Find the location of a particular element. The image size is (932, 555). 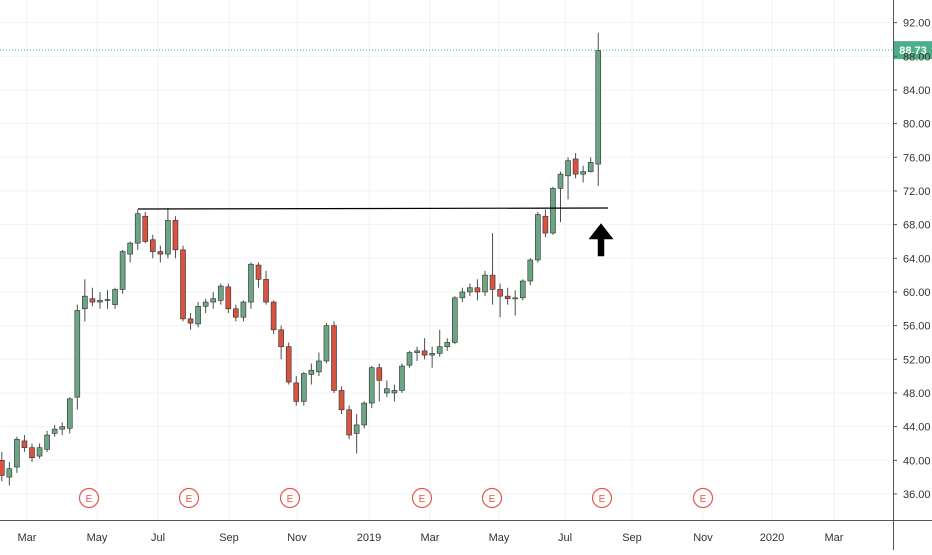

y-tick-label: 36.00 is located at coordinates (917, 495).